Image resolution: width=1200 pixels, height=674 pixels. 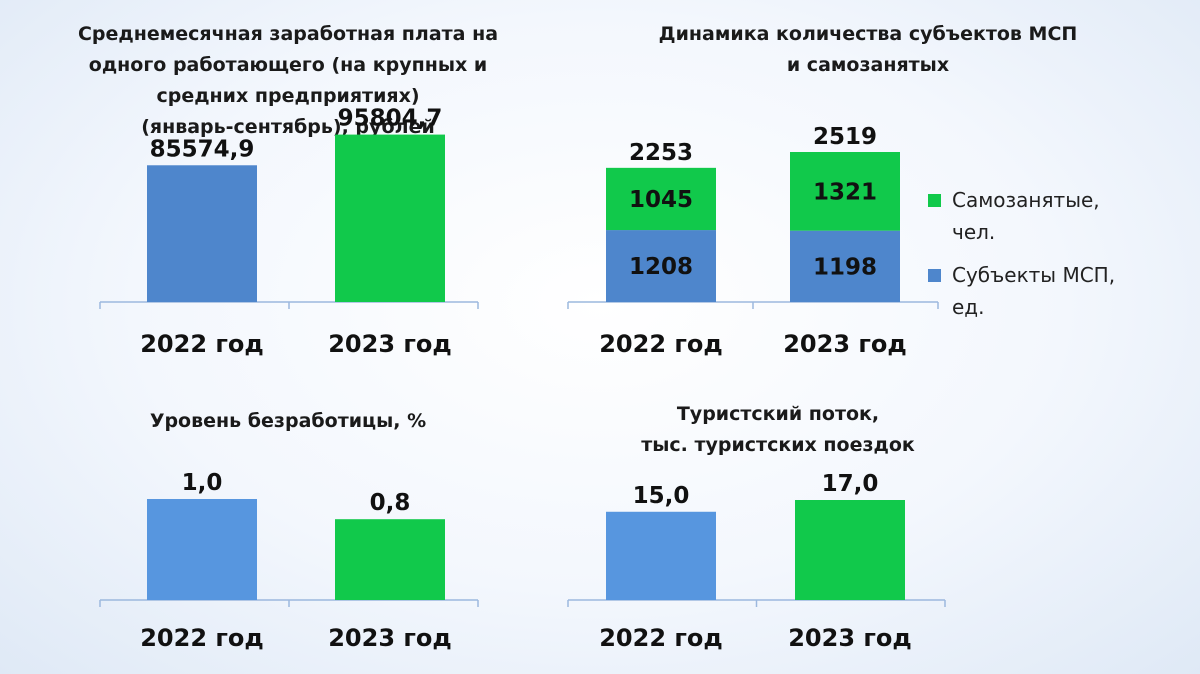 What do you see at coordinates (288, 421) in the screenshot?
I see `chart-title-line: Уровень безработицы, %` at bounding box center [288, 421].